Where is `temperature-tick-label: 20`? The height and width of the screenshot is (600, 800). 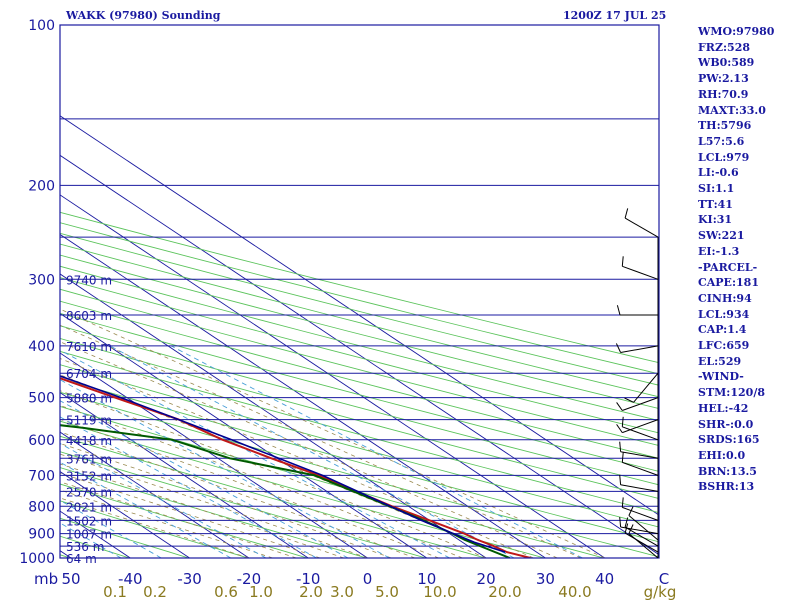 temperature-tick-label: 20 is located at coordinates (486, 579).